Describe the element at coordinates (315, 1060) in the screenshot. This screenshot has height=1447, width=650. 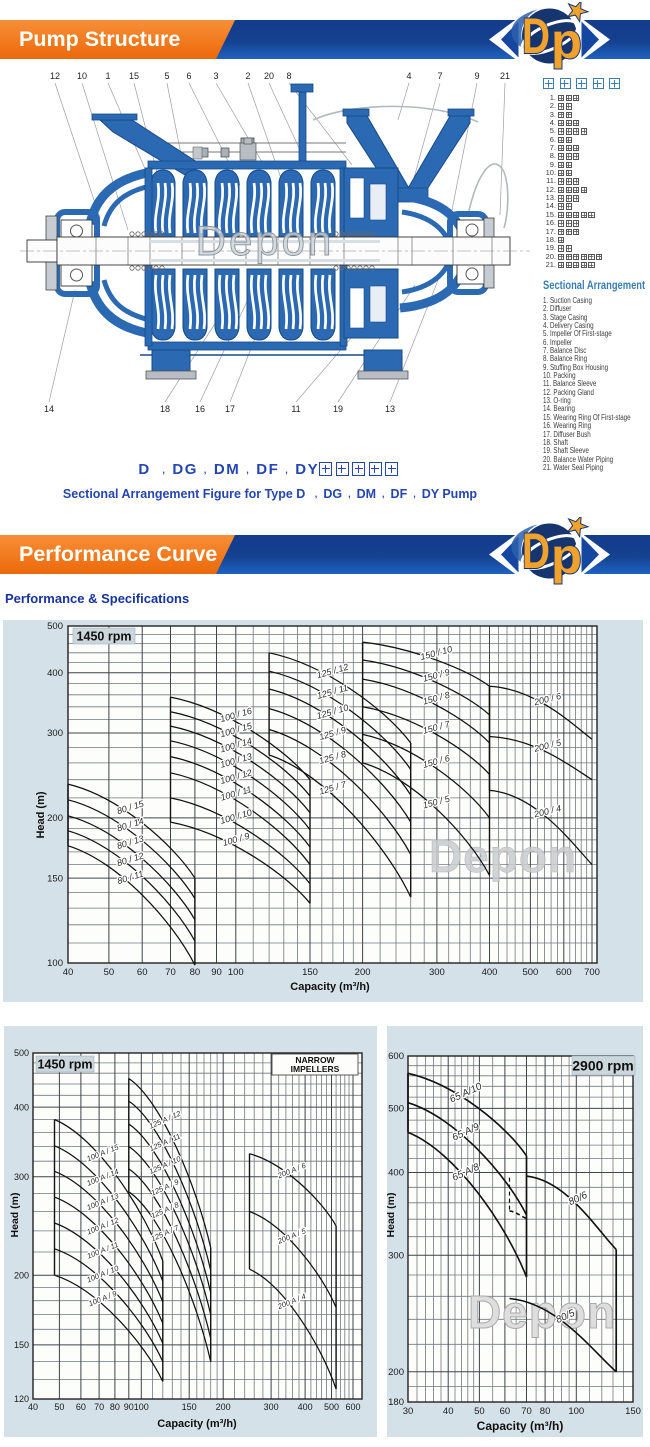
I see `svg-text: NARROW` at that location.